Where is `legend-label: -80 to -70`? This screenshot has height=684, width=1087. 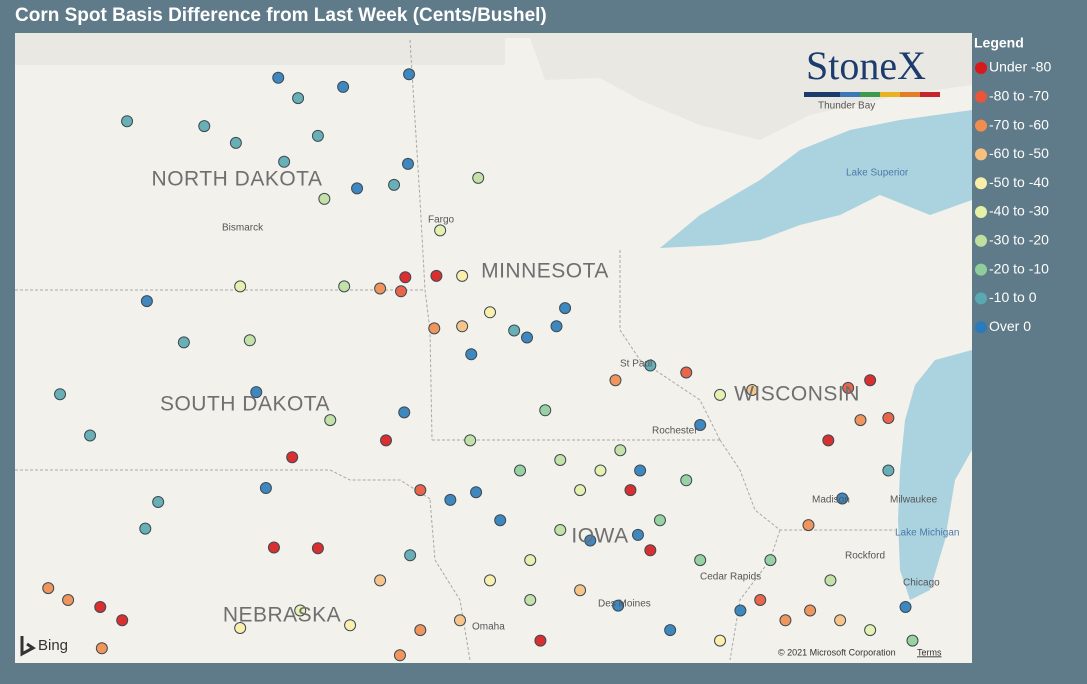 legend-label: -80 to -70 is located at coordinates (1019, 96).